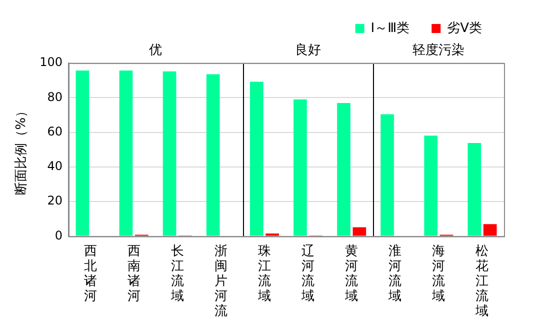 This screenshot has height=326, width=554. Describe the element at coordinates (155, 50) in the screenshot. I see `text: 优` at that location.